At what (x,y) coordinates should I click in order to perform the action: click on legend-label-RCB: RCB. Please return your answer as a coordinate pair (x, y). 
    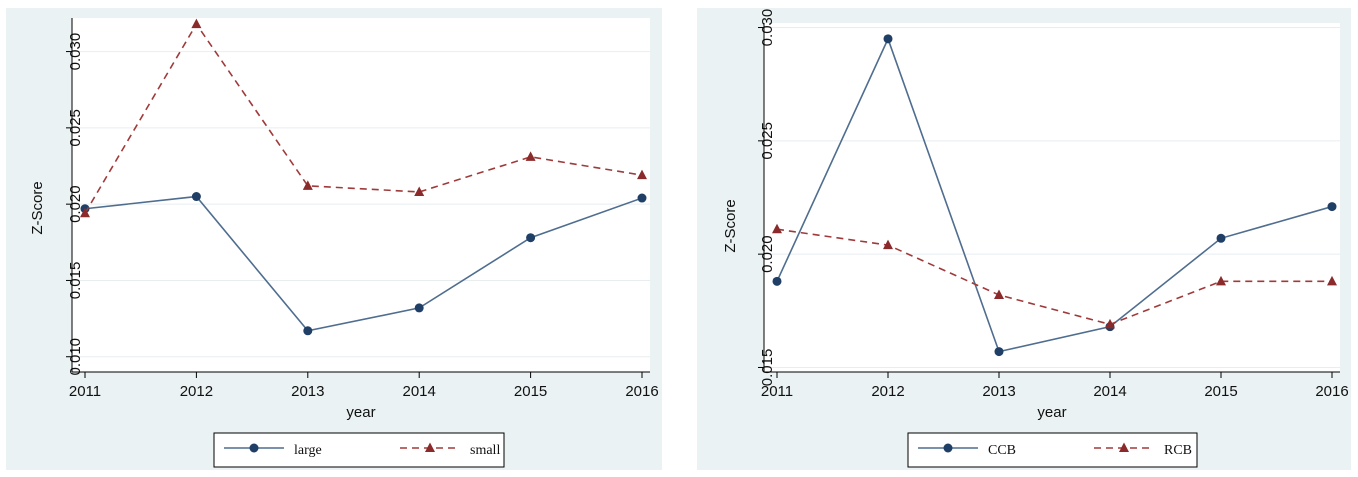
    Looking at the image, I should click on (1178, 450).